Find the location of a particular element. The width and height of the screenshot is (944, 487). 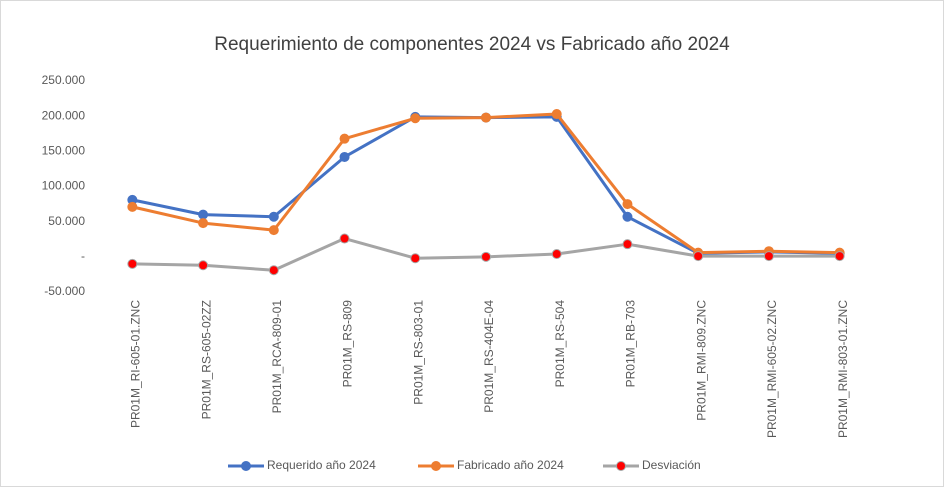

y-tick-label: -50.000 is located at coordinates (64, 291).